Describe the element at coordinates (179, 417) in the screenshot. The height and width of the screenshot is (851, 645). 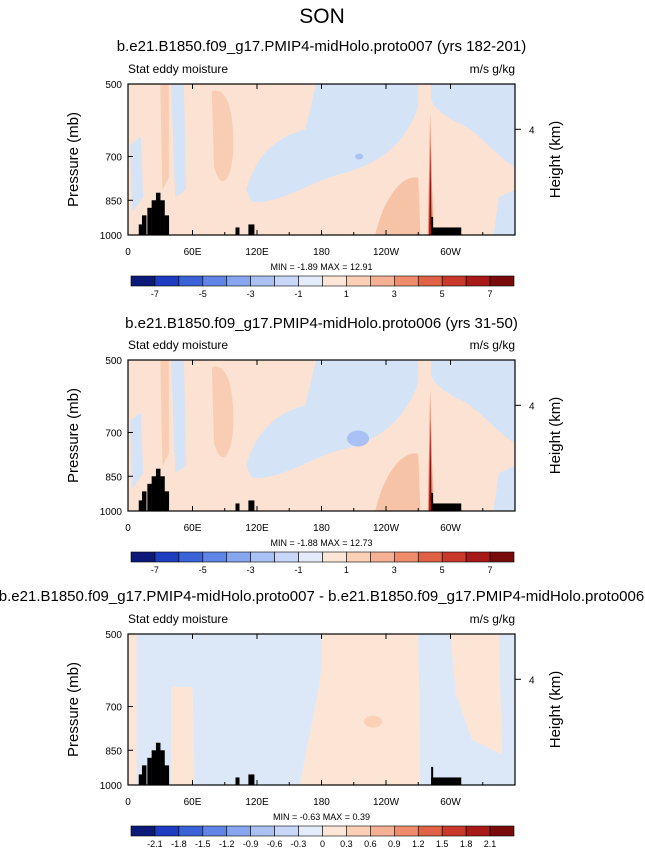
I see `blue-region-africa` at that location.